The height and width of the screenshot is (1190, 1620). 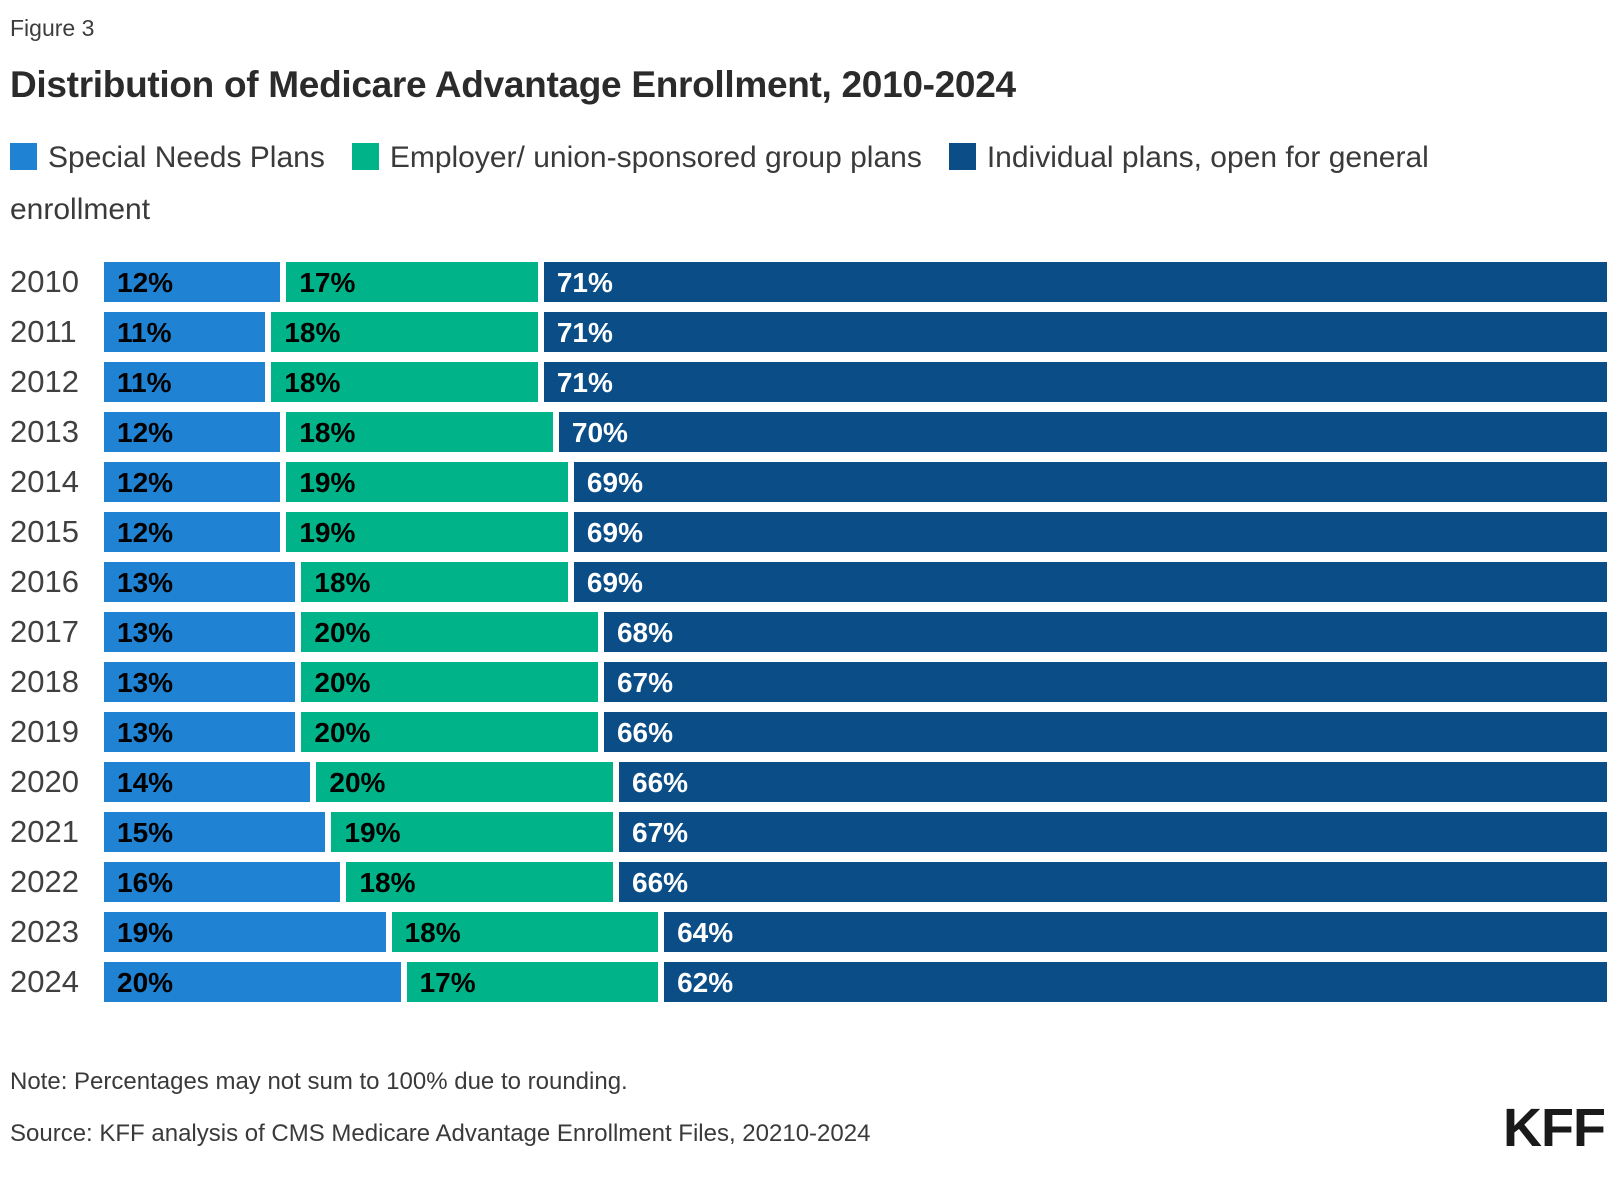 I want to click on chart-row-2018: 2018 13% 20% 67%, so click(x=808, y=682).